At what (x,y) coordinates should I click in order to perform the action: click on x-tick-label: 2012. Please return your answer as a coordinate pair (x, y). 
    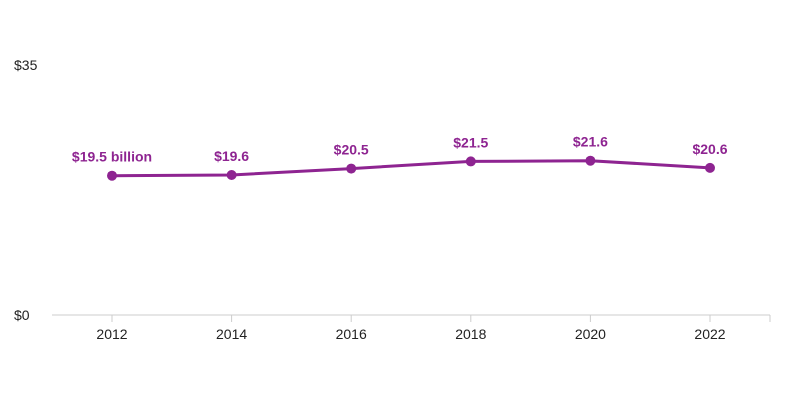
    Looking at the image, I should click on (111, 334).